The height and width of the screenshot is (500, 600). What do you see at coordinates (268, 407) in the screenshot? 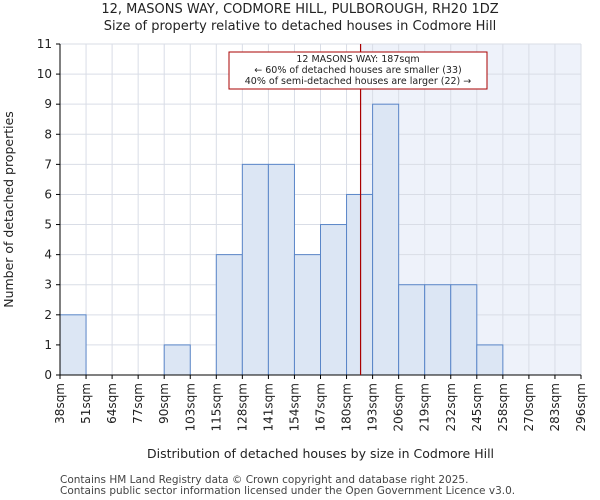
I see `x-tick-label: 141sqm` at bounding box center [268, 407].